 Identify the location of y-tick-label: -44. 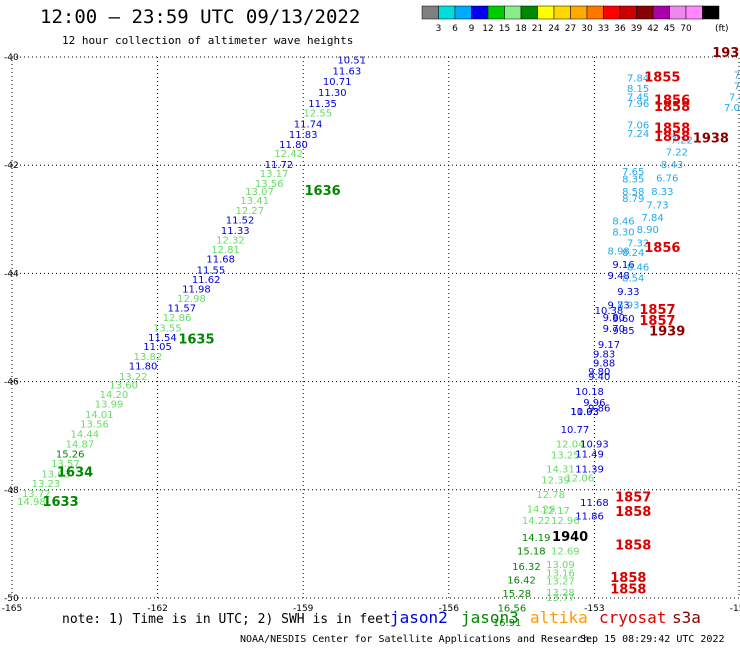
(11, 274).